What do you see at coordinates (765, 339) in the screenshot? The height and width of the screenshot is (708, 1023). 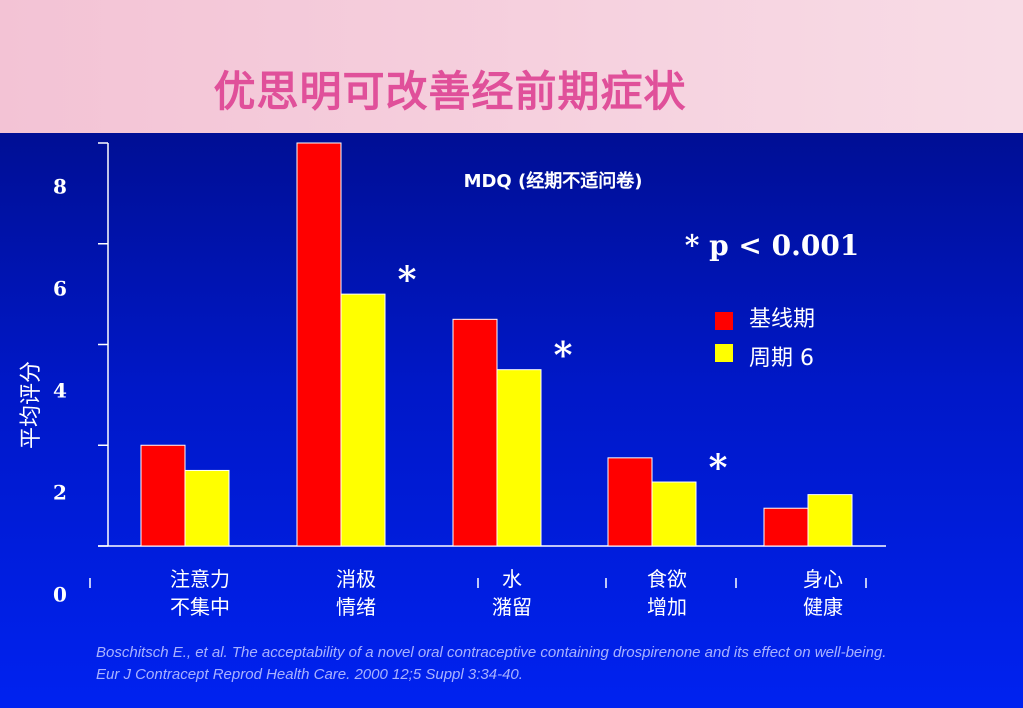 I see `legend: 基线期 周期 6` at bounding box center [765, 339].